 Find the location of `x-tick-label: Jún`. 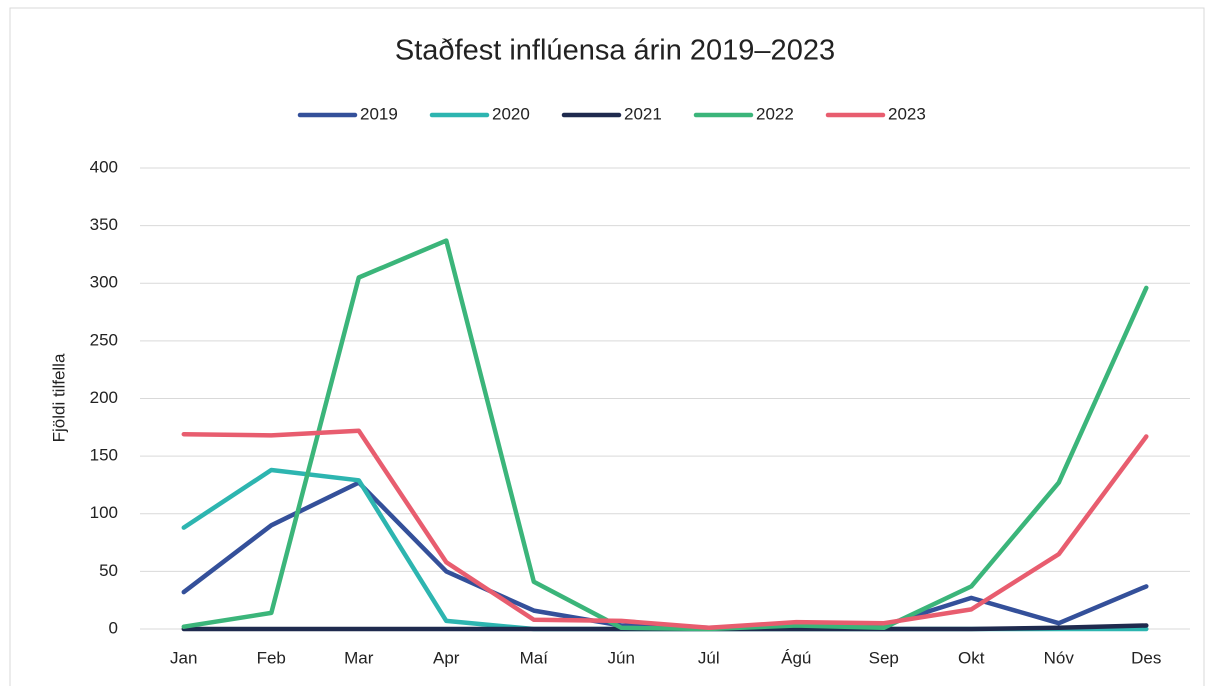

x-tick-label: Jún is located at coordinates (621, 657).